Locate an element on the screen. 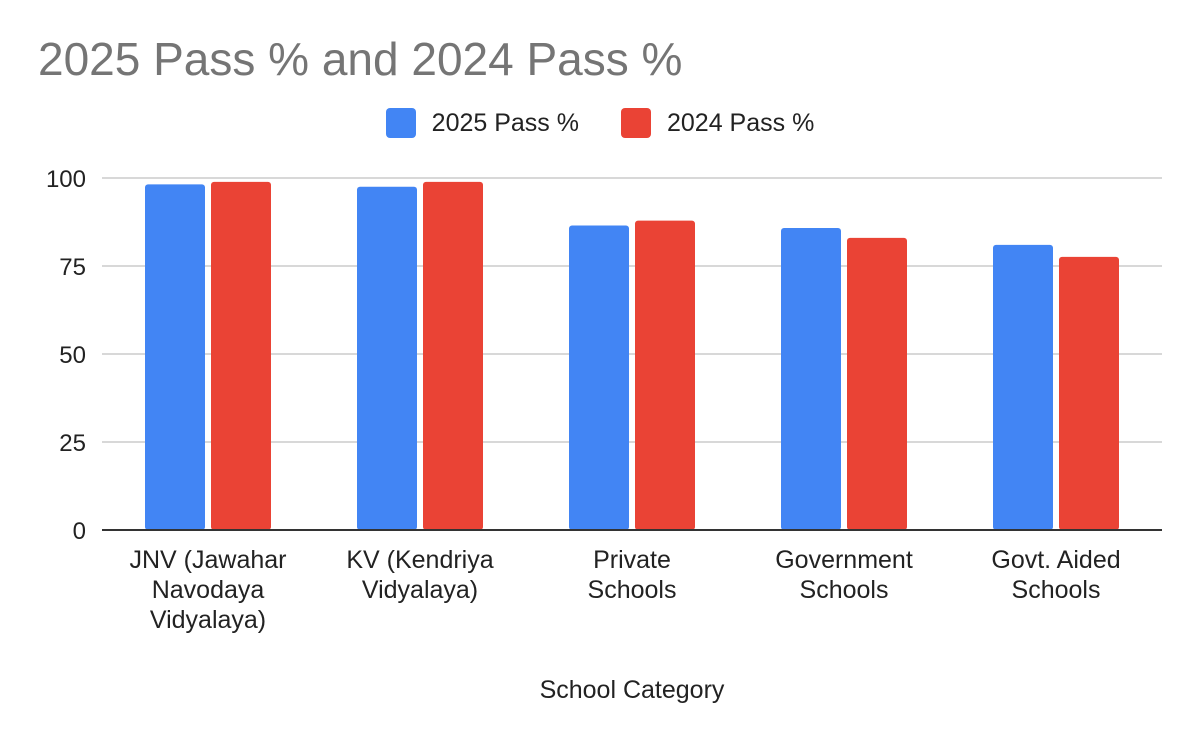  x-tick-label-line: Private is located at coordinates (632, 560).